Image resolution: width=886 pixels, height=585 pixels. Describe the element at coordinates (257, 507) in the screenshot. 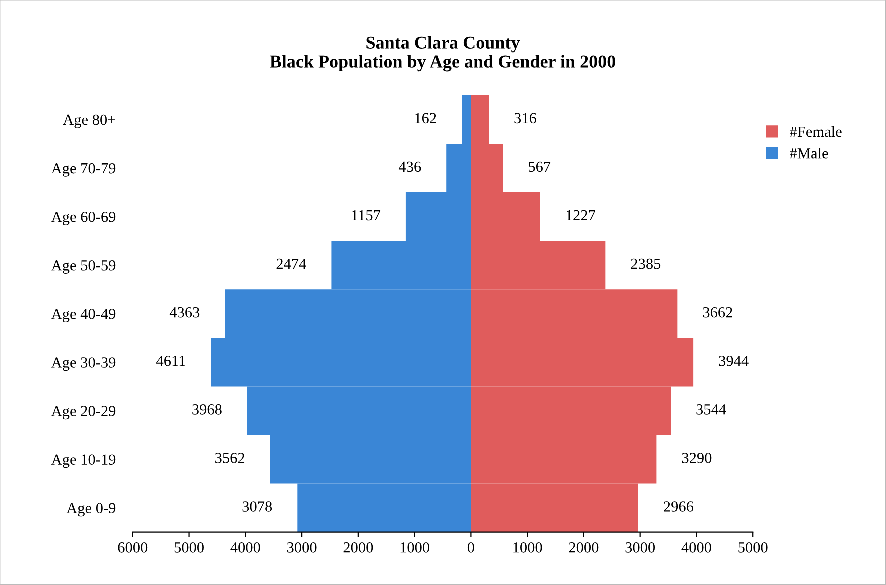

I see `data-label: 3078` at that location.